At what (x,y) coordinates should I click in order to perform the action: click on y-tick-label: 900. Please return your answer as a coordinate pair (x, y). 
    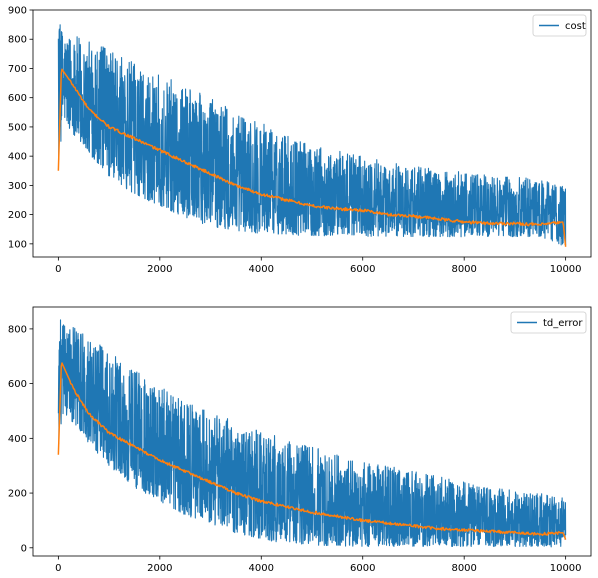
    Looking at the image, I should click on (17, 11).